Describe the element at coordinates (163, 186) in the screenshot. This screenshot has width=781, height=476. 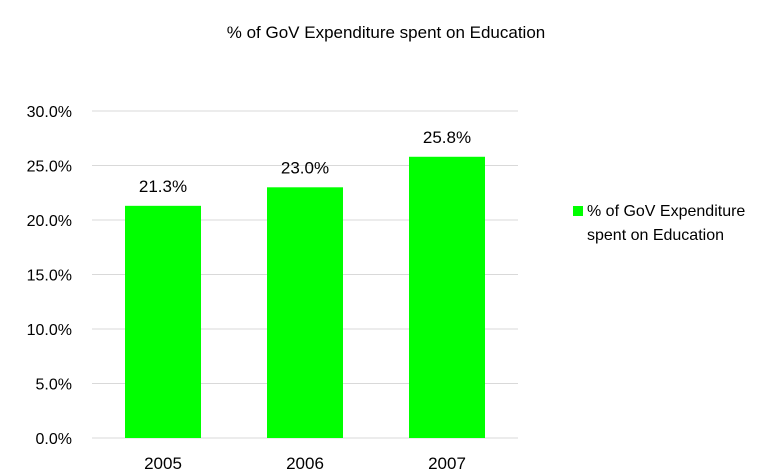
I see `data-label: 21.3%` at that location.